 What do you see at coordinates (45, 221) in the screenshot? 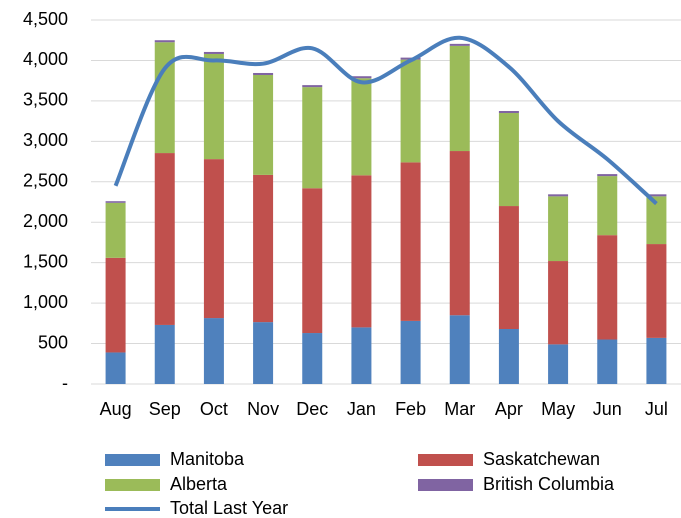
I see `y-tick-label: 2,000` at bounding box center [45, 221].